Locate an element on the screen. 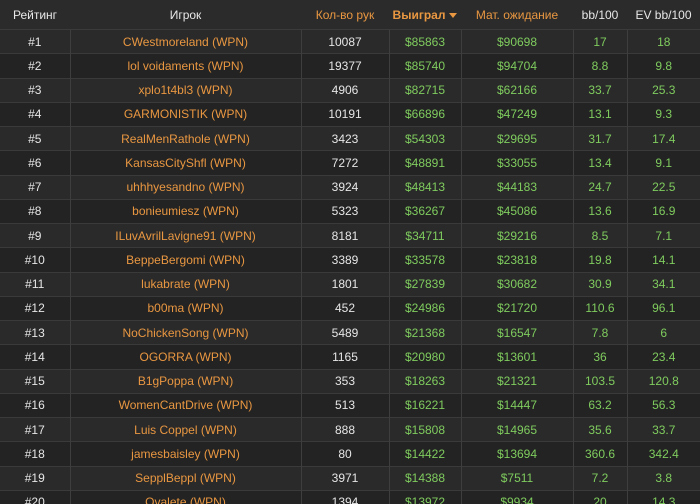 The width and height of the screenshot is (700, 504). player-name-link: b00ma (WPN) is located at coordinates (185, 308).